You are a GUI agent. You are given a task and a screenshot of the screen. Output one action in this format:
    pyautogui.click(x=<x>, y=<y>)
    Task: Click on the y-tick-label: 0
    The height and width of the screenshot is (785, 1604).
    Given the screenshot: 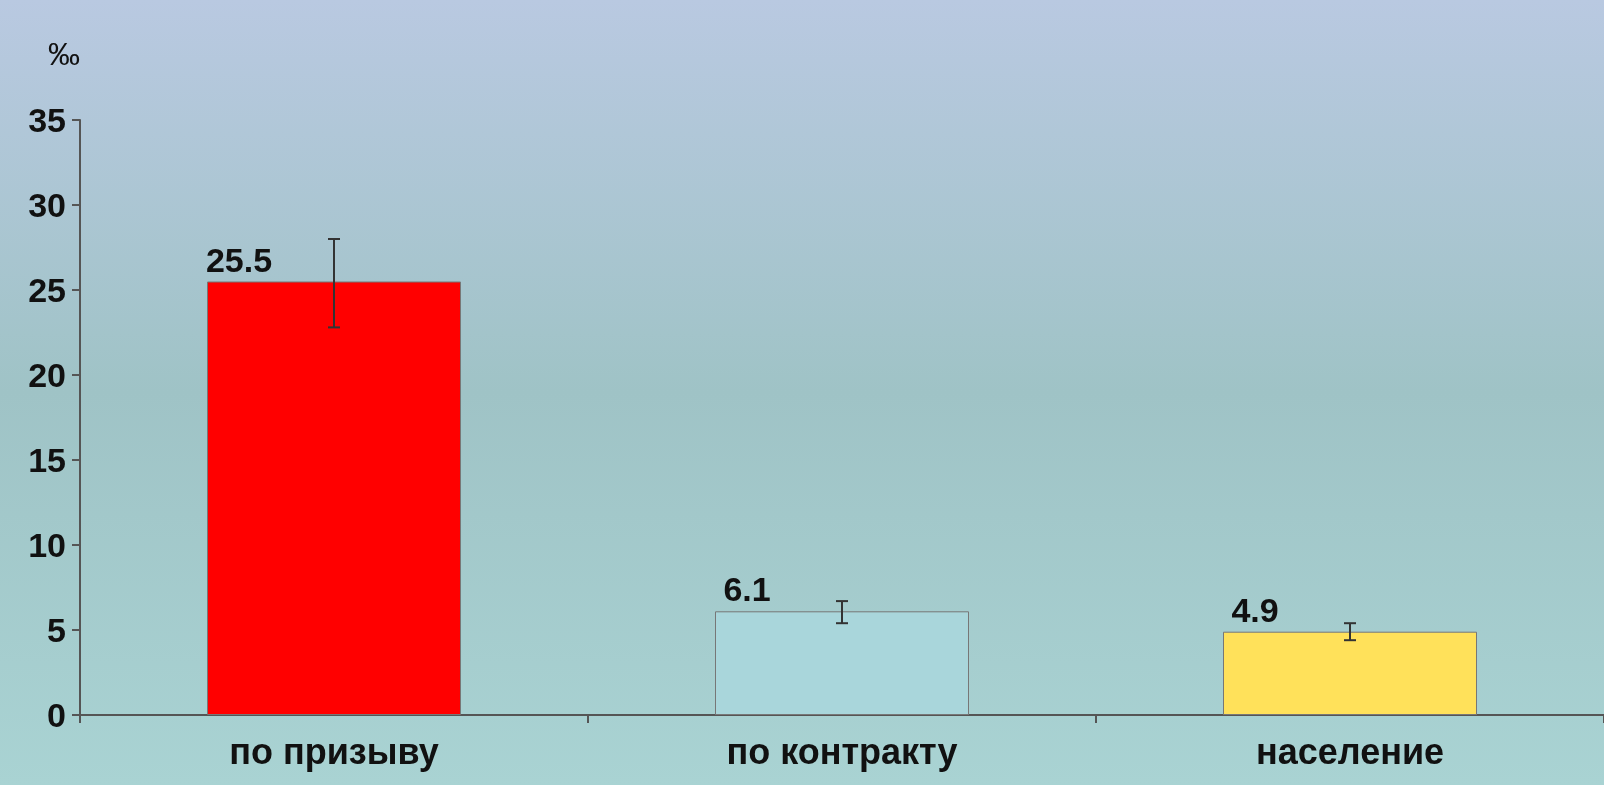 What is the action you would take?
    pyautogui.click(x=56, y=715)
    